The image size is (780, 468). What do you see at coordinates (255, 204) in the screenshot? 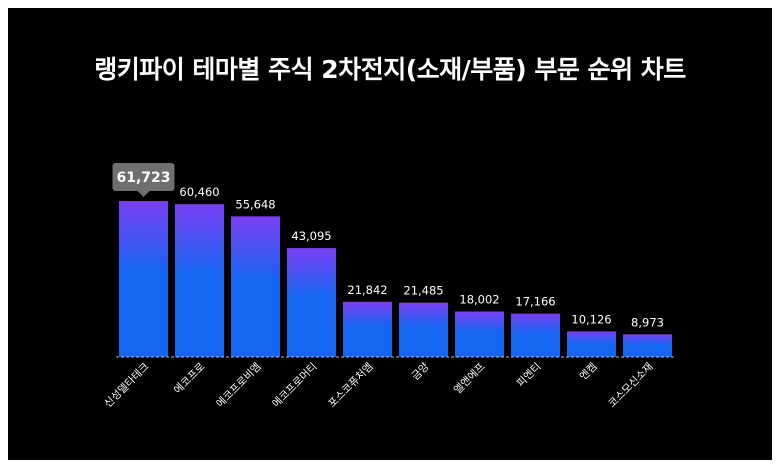
I see `value-label-3: 55,648` at bounding box center [255, 204].